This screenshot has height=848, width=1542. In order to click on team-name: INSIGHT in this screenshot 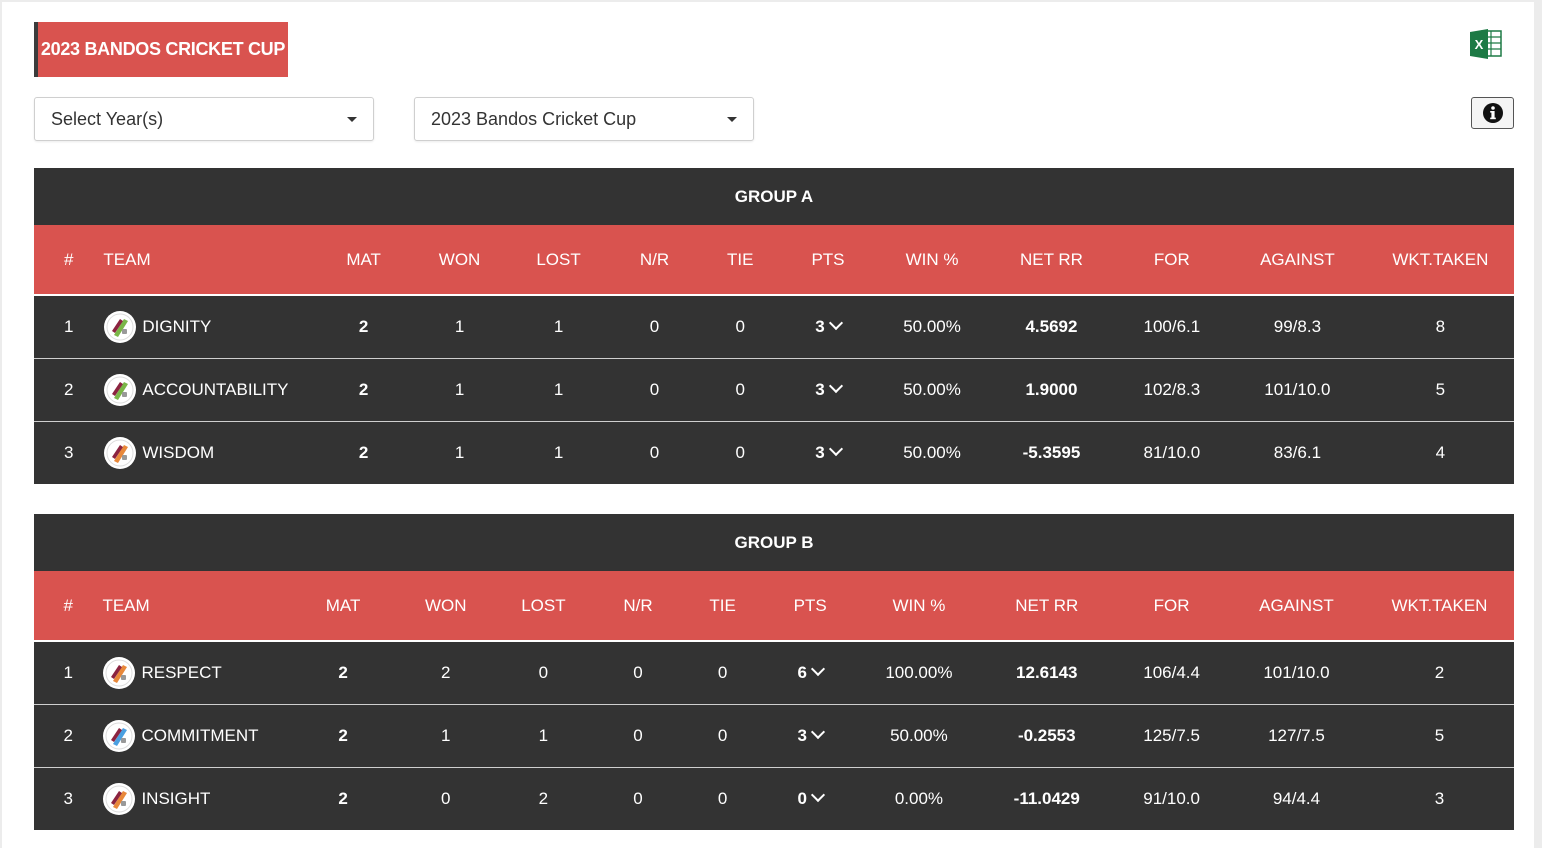, I will do `click(176, 798)`.